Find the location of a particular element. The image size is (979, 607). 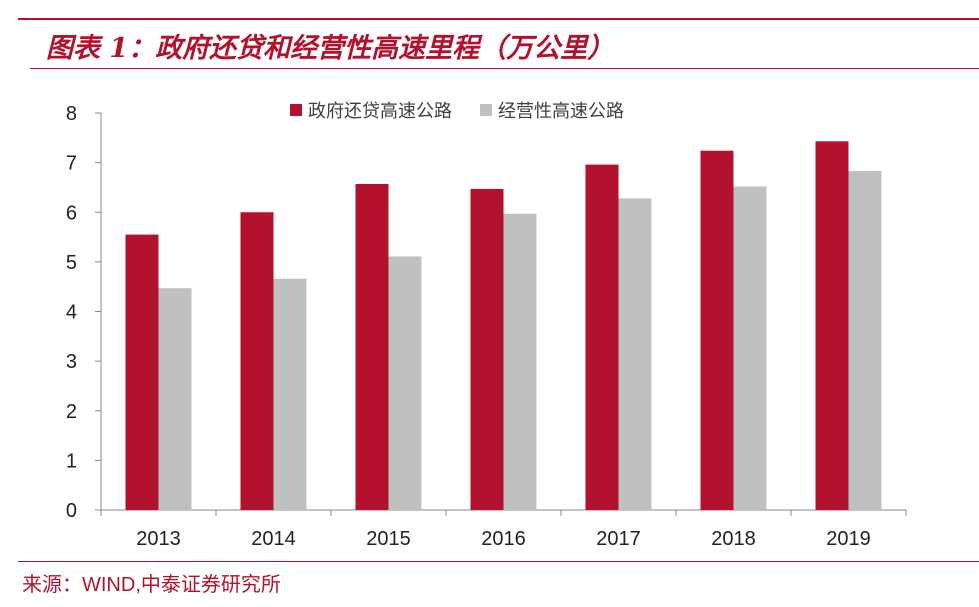

legend-label-series-1: 政府还贷高速公路 is located at coordinates (380, 111).